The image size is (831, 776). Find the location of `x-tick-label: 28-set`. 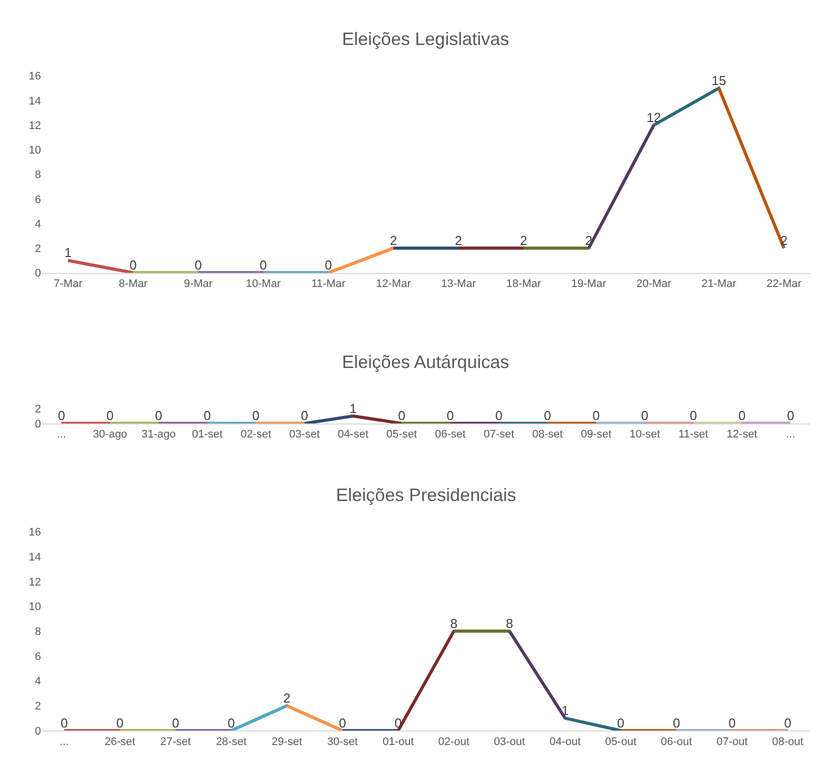

x-tick-label: 28-set is located at coordinates (231, 742).